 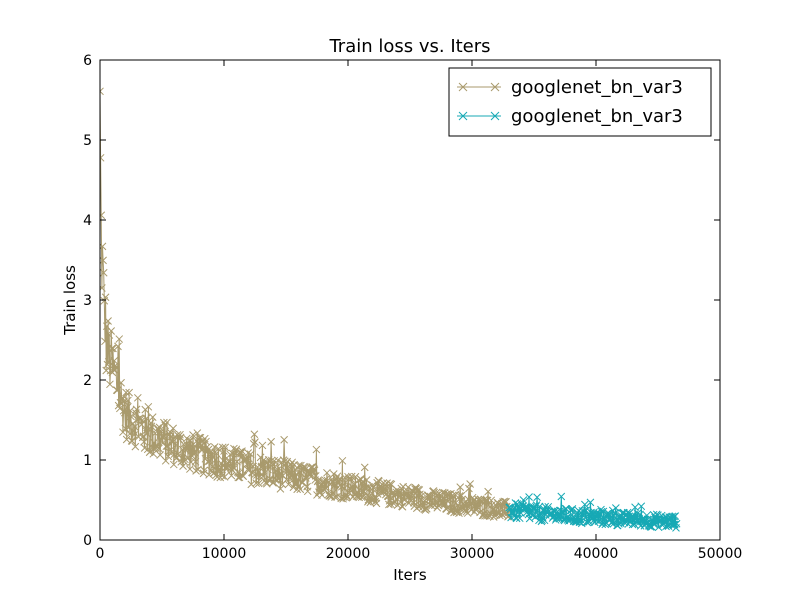 What do you see at coordinates (720, 554) in the screenshot?
I see `x-tick-label: 50000` at bounding box center [720, 554].